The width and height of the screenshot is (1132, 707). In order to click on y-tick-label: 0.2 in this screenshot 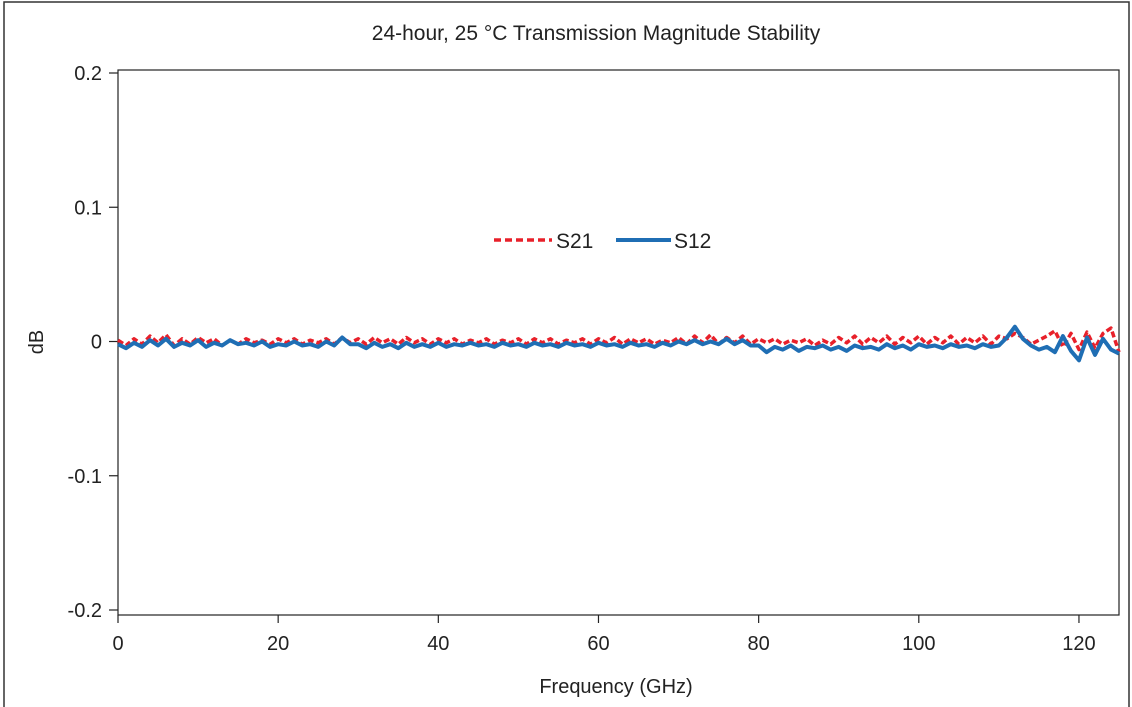, I will do `click(88, 74)`.